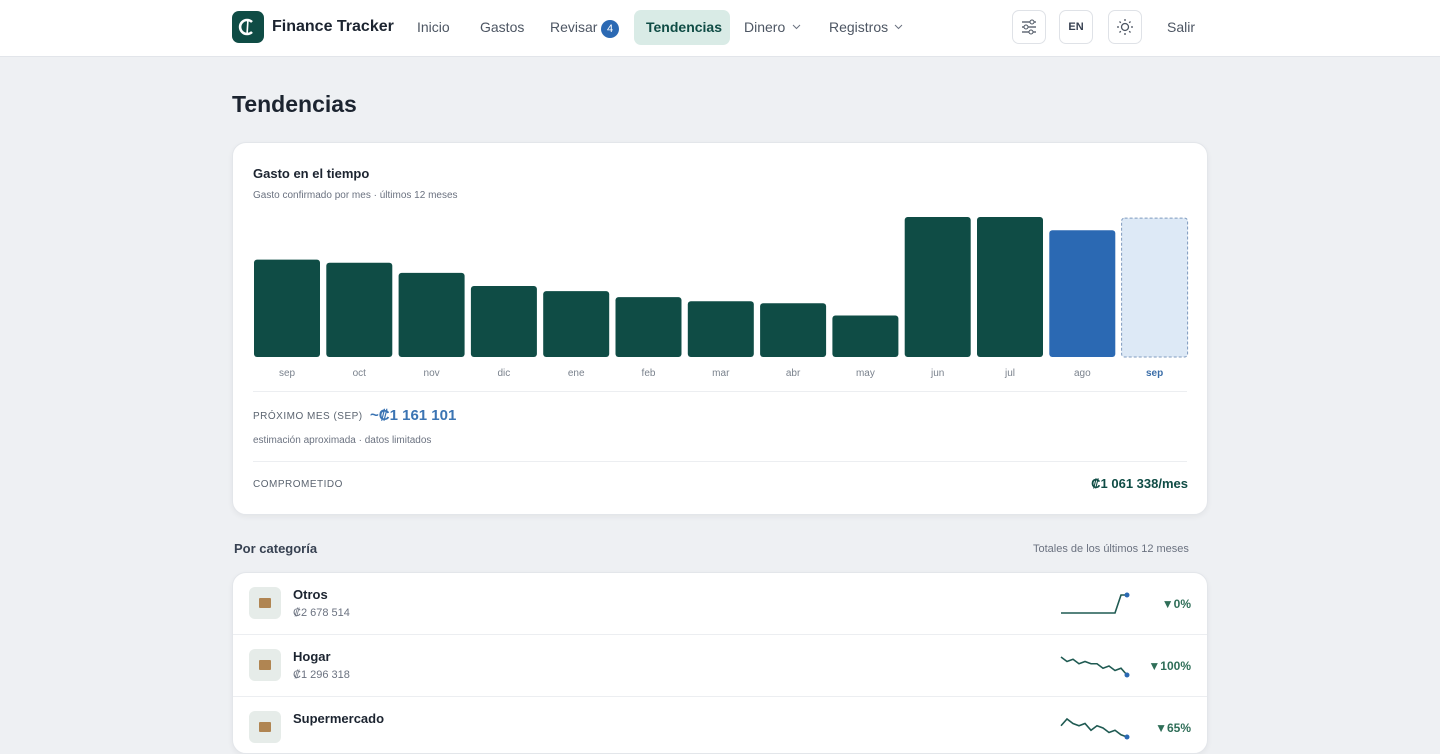 The height and width of the screenshot is (754, 1440). What do you see at coordinates (1176, 604) in the screenshot?
I see `category-change: ▼0%` at bounding box center [1176, 604].